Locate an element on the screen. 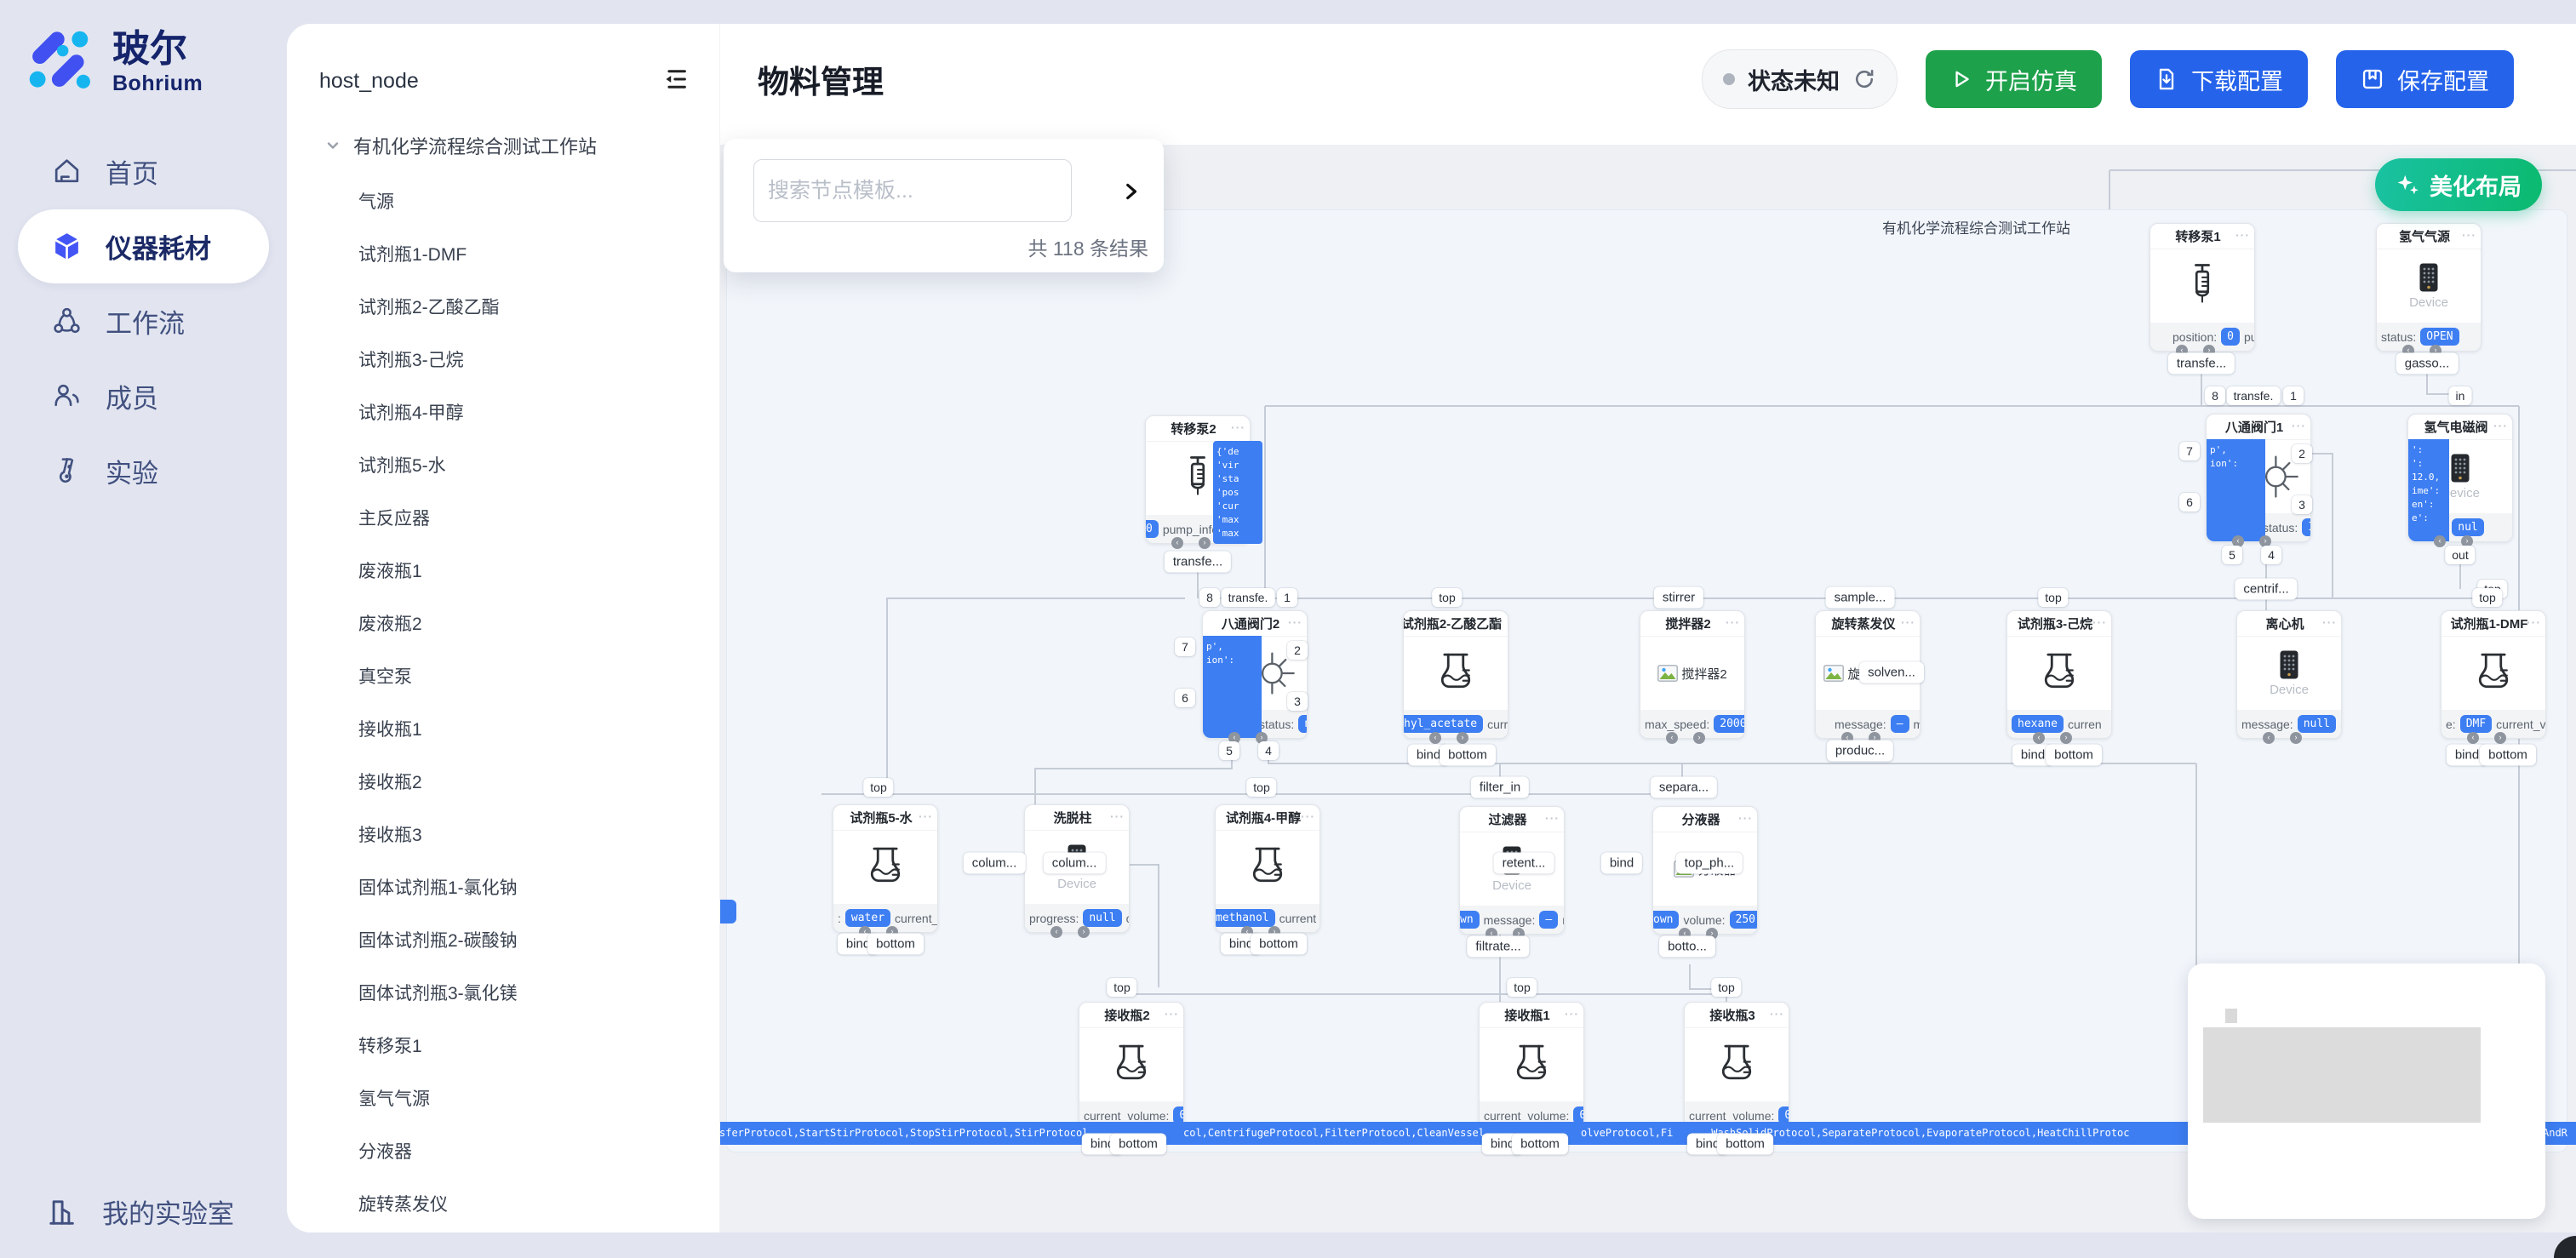  sidebar-item-experiments: 实验 is located at coordinates (144, 471).